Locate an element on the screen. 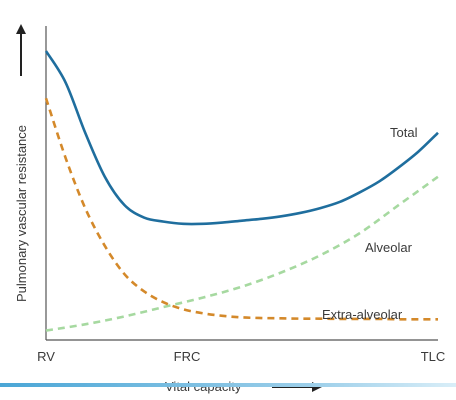 The width and height of the screenshot is (456, 400). series-label-total: Total is located at coordinates (404, 132).